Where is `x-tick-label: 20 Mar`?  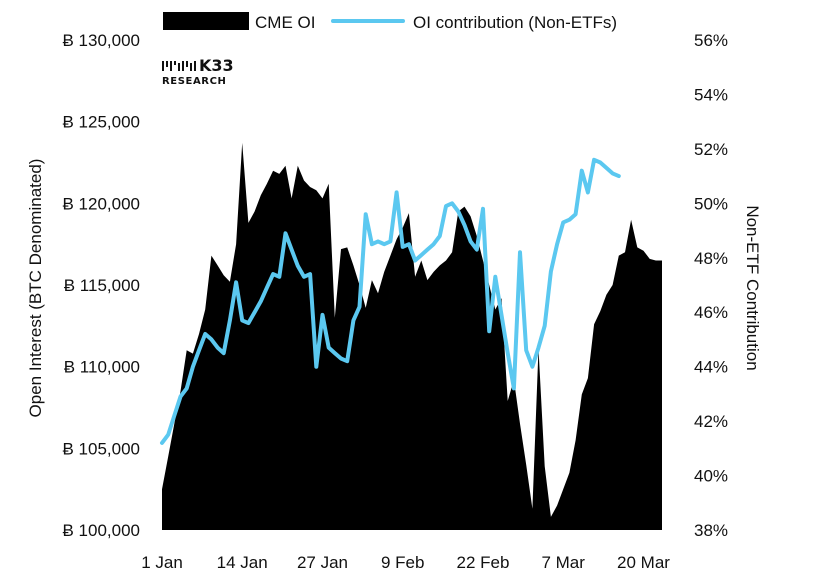 x-tick-label: 20 Mar is located at coordinates (643, 562).